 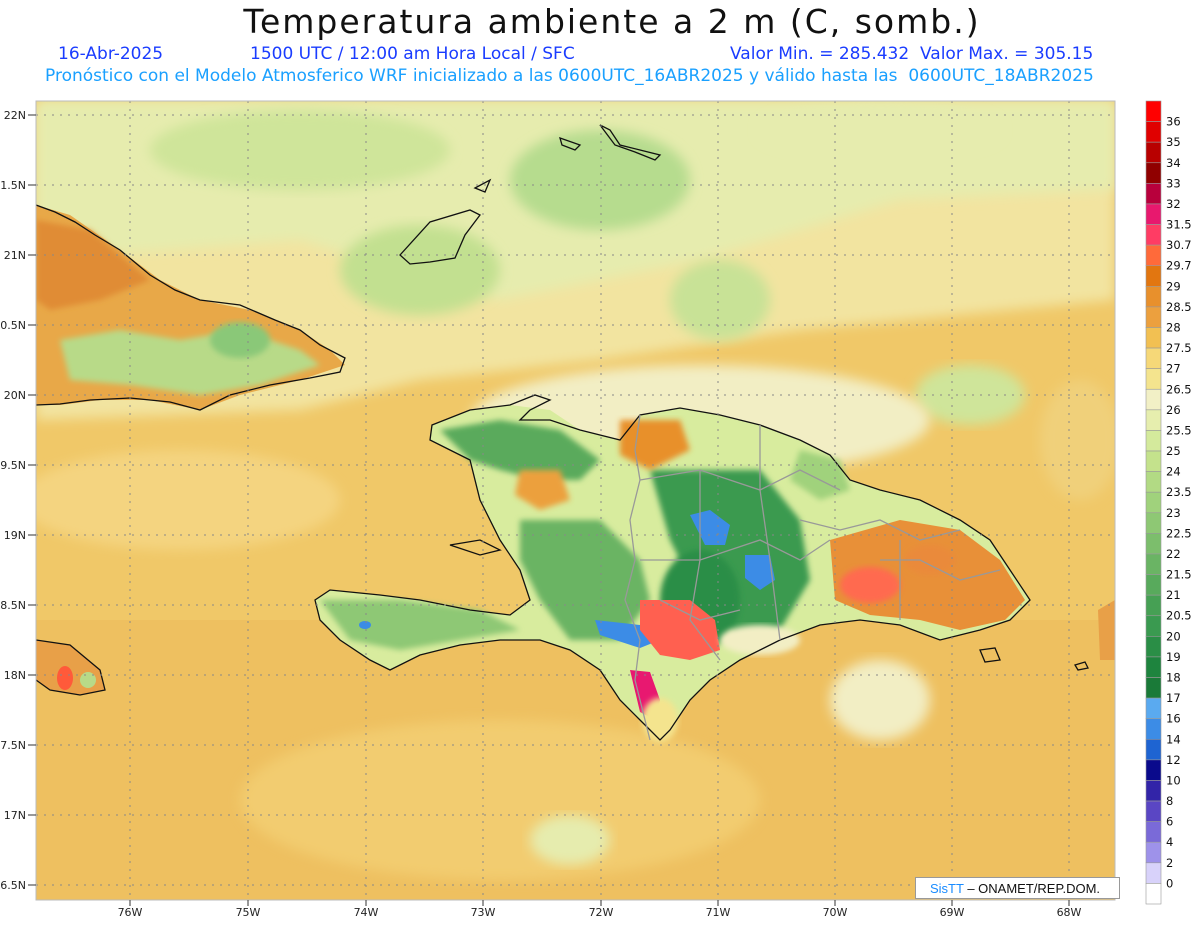 What do you see at coordinates (1173, 760) in the screenshot?
I see `colorbar-label: 12` at bounding box center [1173, 760].